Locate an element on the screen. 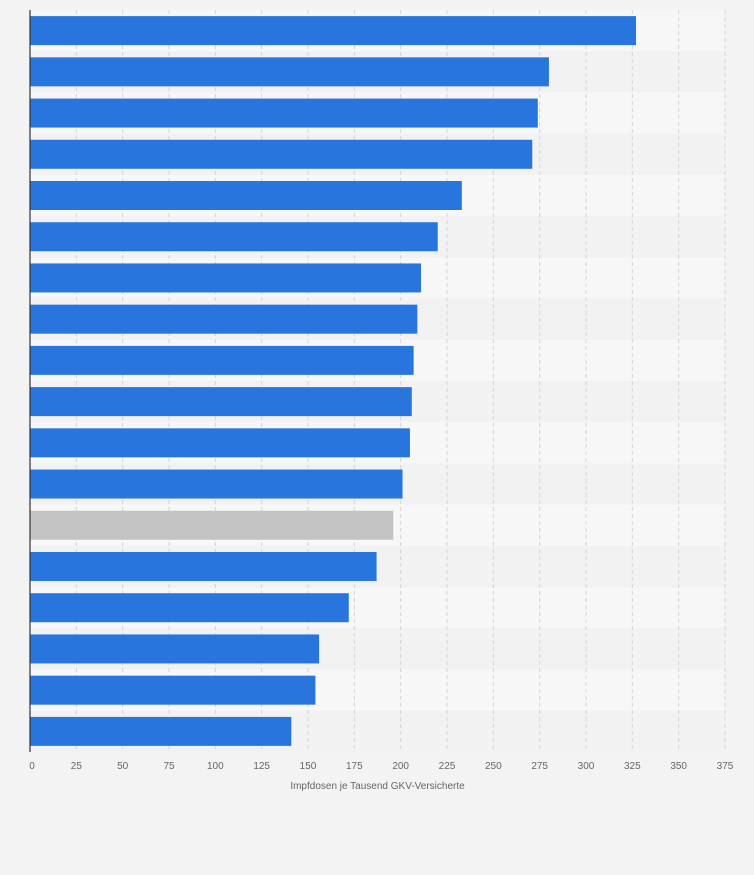 Image resolution: width=754 pixels, height=875 pixels. x-tick-label: 75 is located at coordinates (169, 766).